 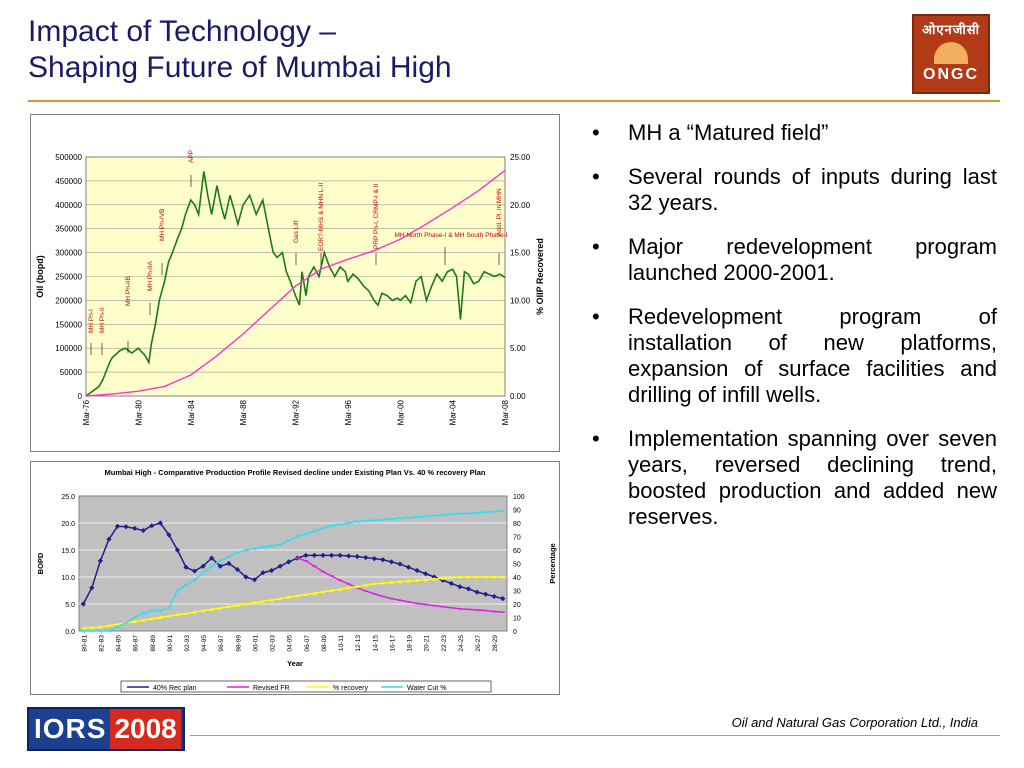 I want to click on x-tick-label: 20-21, so click(x=427, y=643).